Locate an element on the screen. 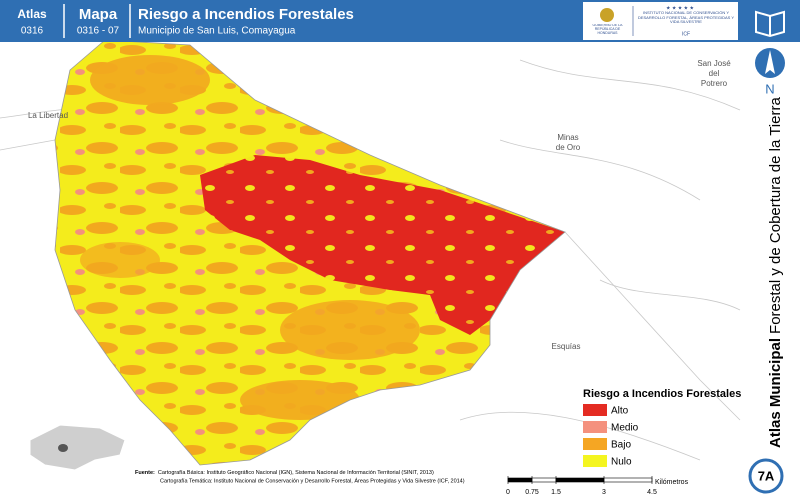 The image size is (800, 500). map-subtitle: Municipio de San Luis, Comayagua is located at coordinates (217, 31).